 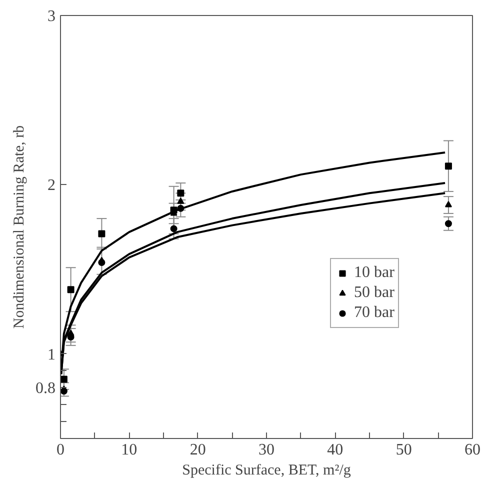 I want to click on x-axis-title: Specific Surface, BET, m²/g, so click(x=267, y=470).